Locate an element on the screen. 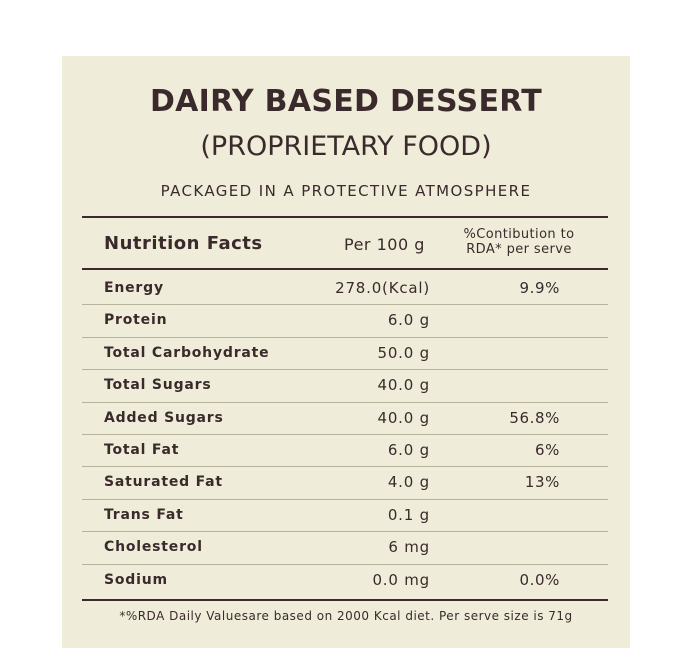  table-top-rule is located at coordinates (345, 217).